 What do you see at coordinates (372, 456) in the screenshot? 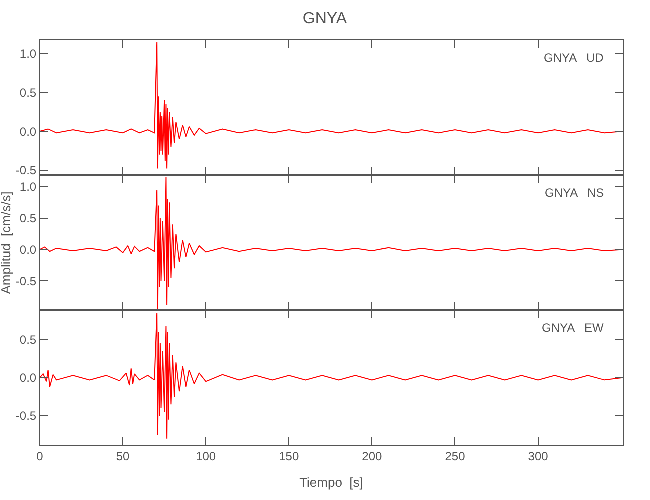
I see `x-tick-label: 200` at bounding box center [372, 456].